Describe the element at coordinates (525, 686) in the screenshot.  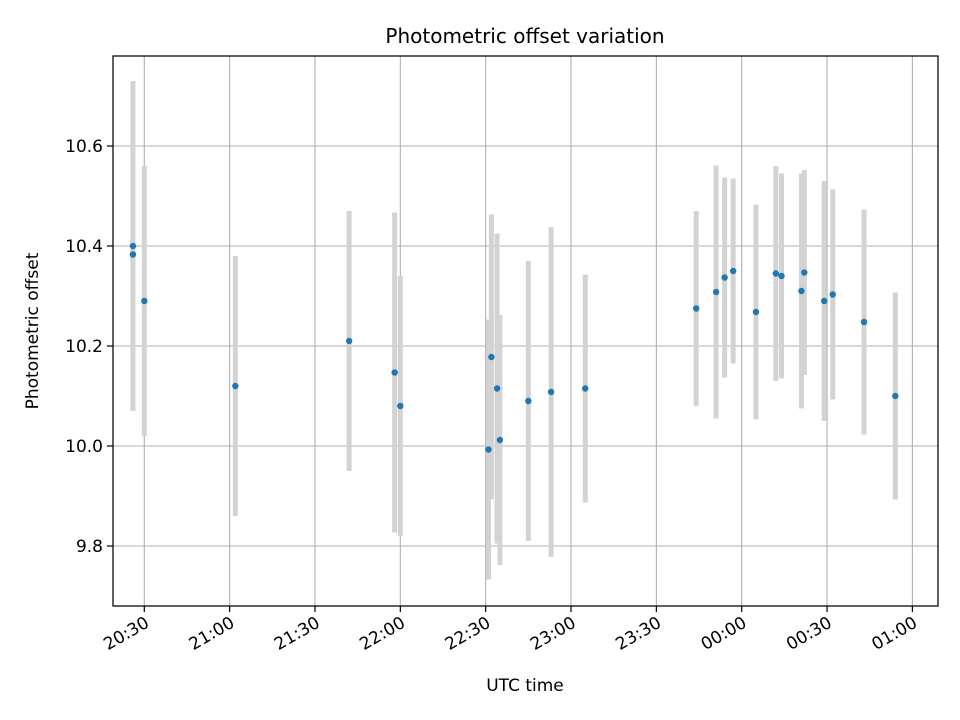
I see `x-axis-label: UTC time` at that location.